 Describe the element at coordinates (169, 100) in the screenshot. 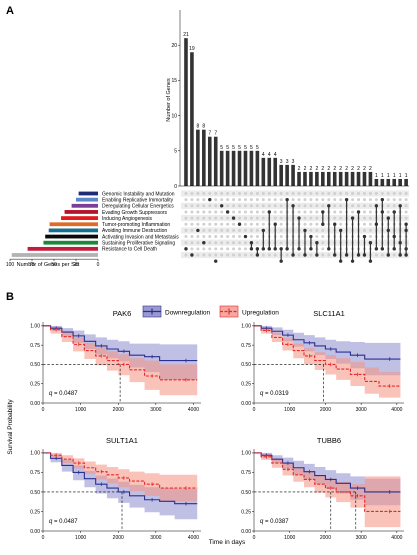

I see `upset-y-axis-label: Number of Genes` at that location.